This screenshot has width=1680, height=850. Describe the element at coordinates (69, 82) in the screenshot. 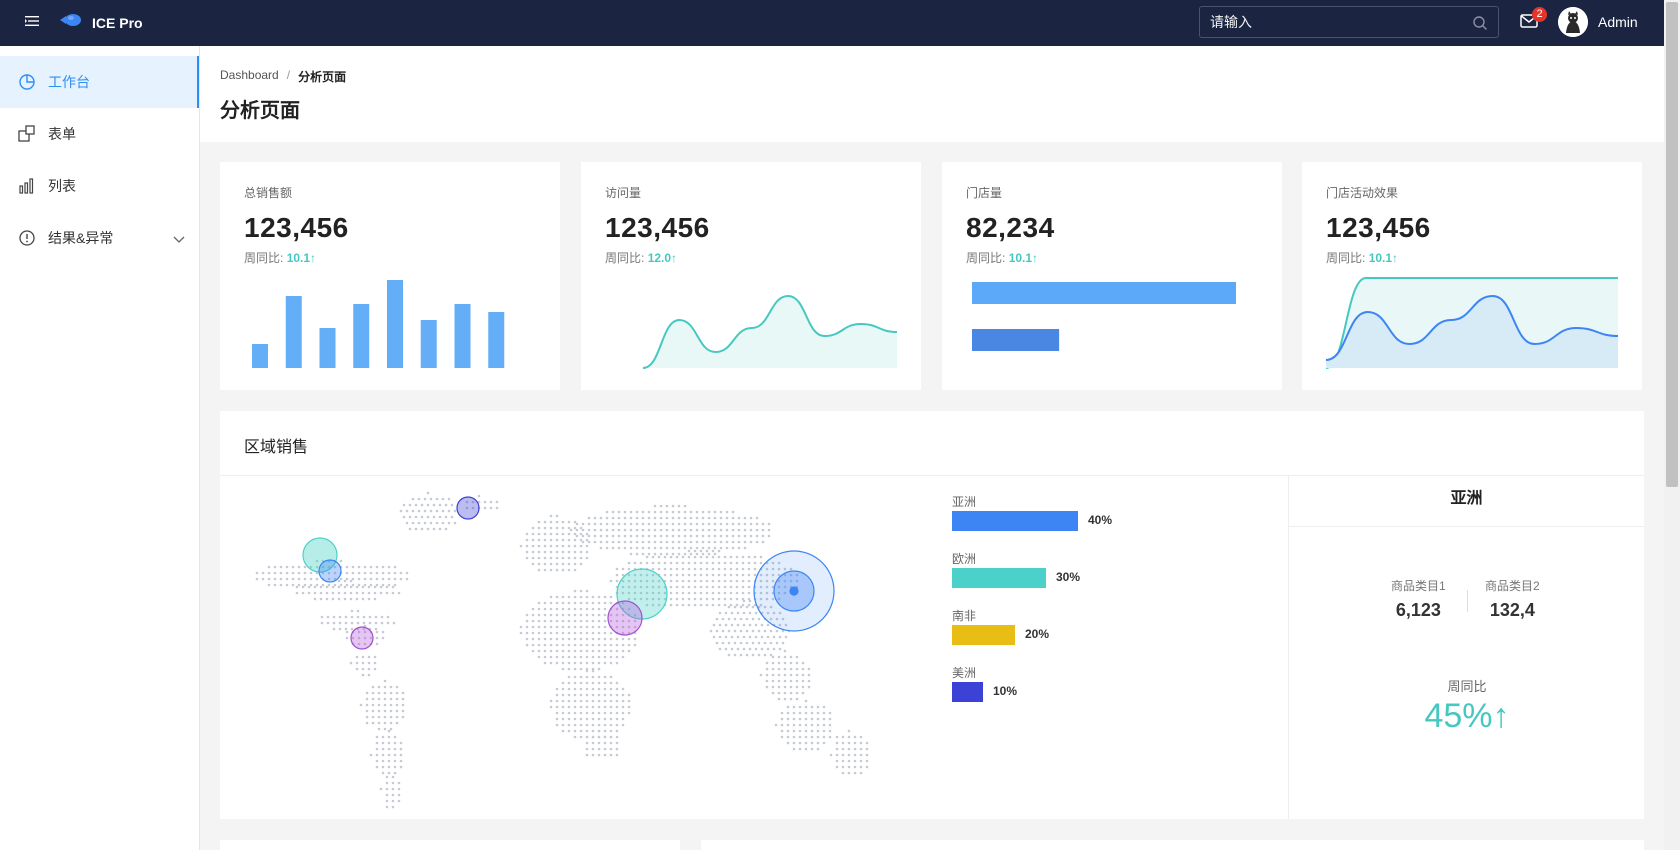

I see `sidebar-item-label: 工作台` at that location.